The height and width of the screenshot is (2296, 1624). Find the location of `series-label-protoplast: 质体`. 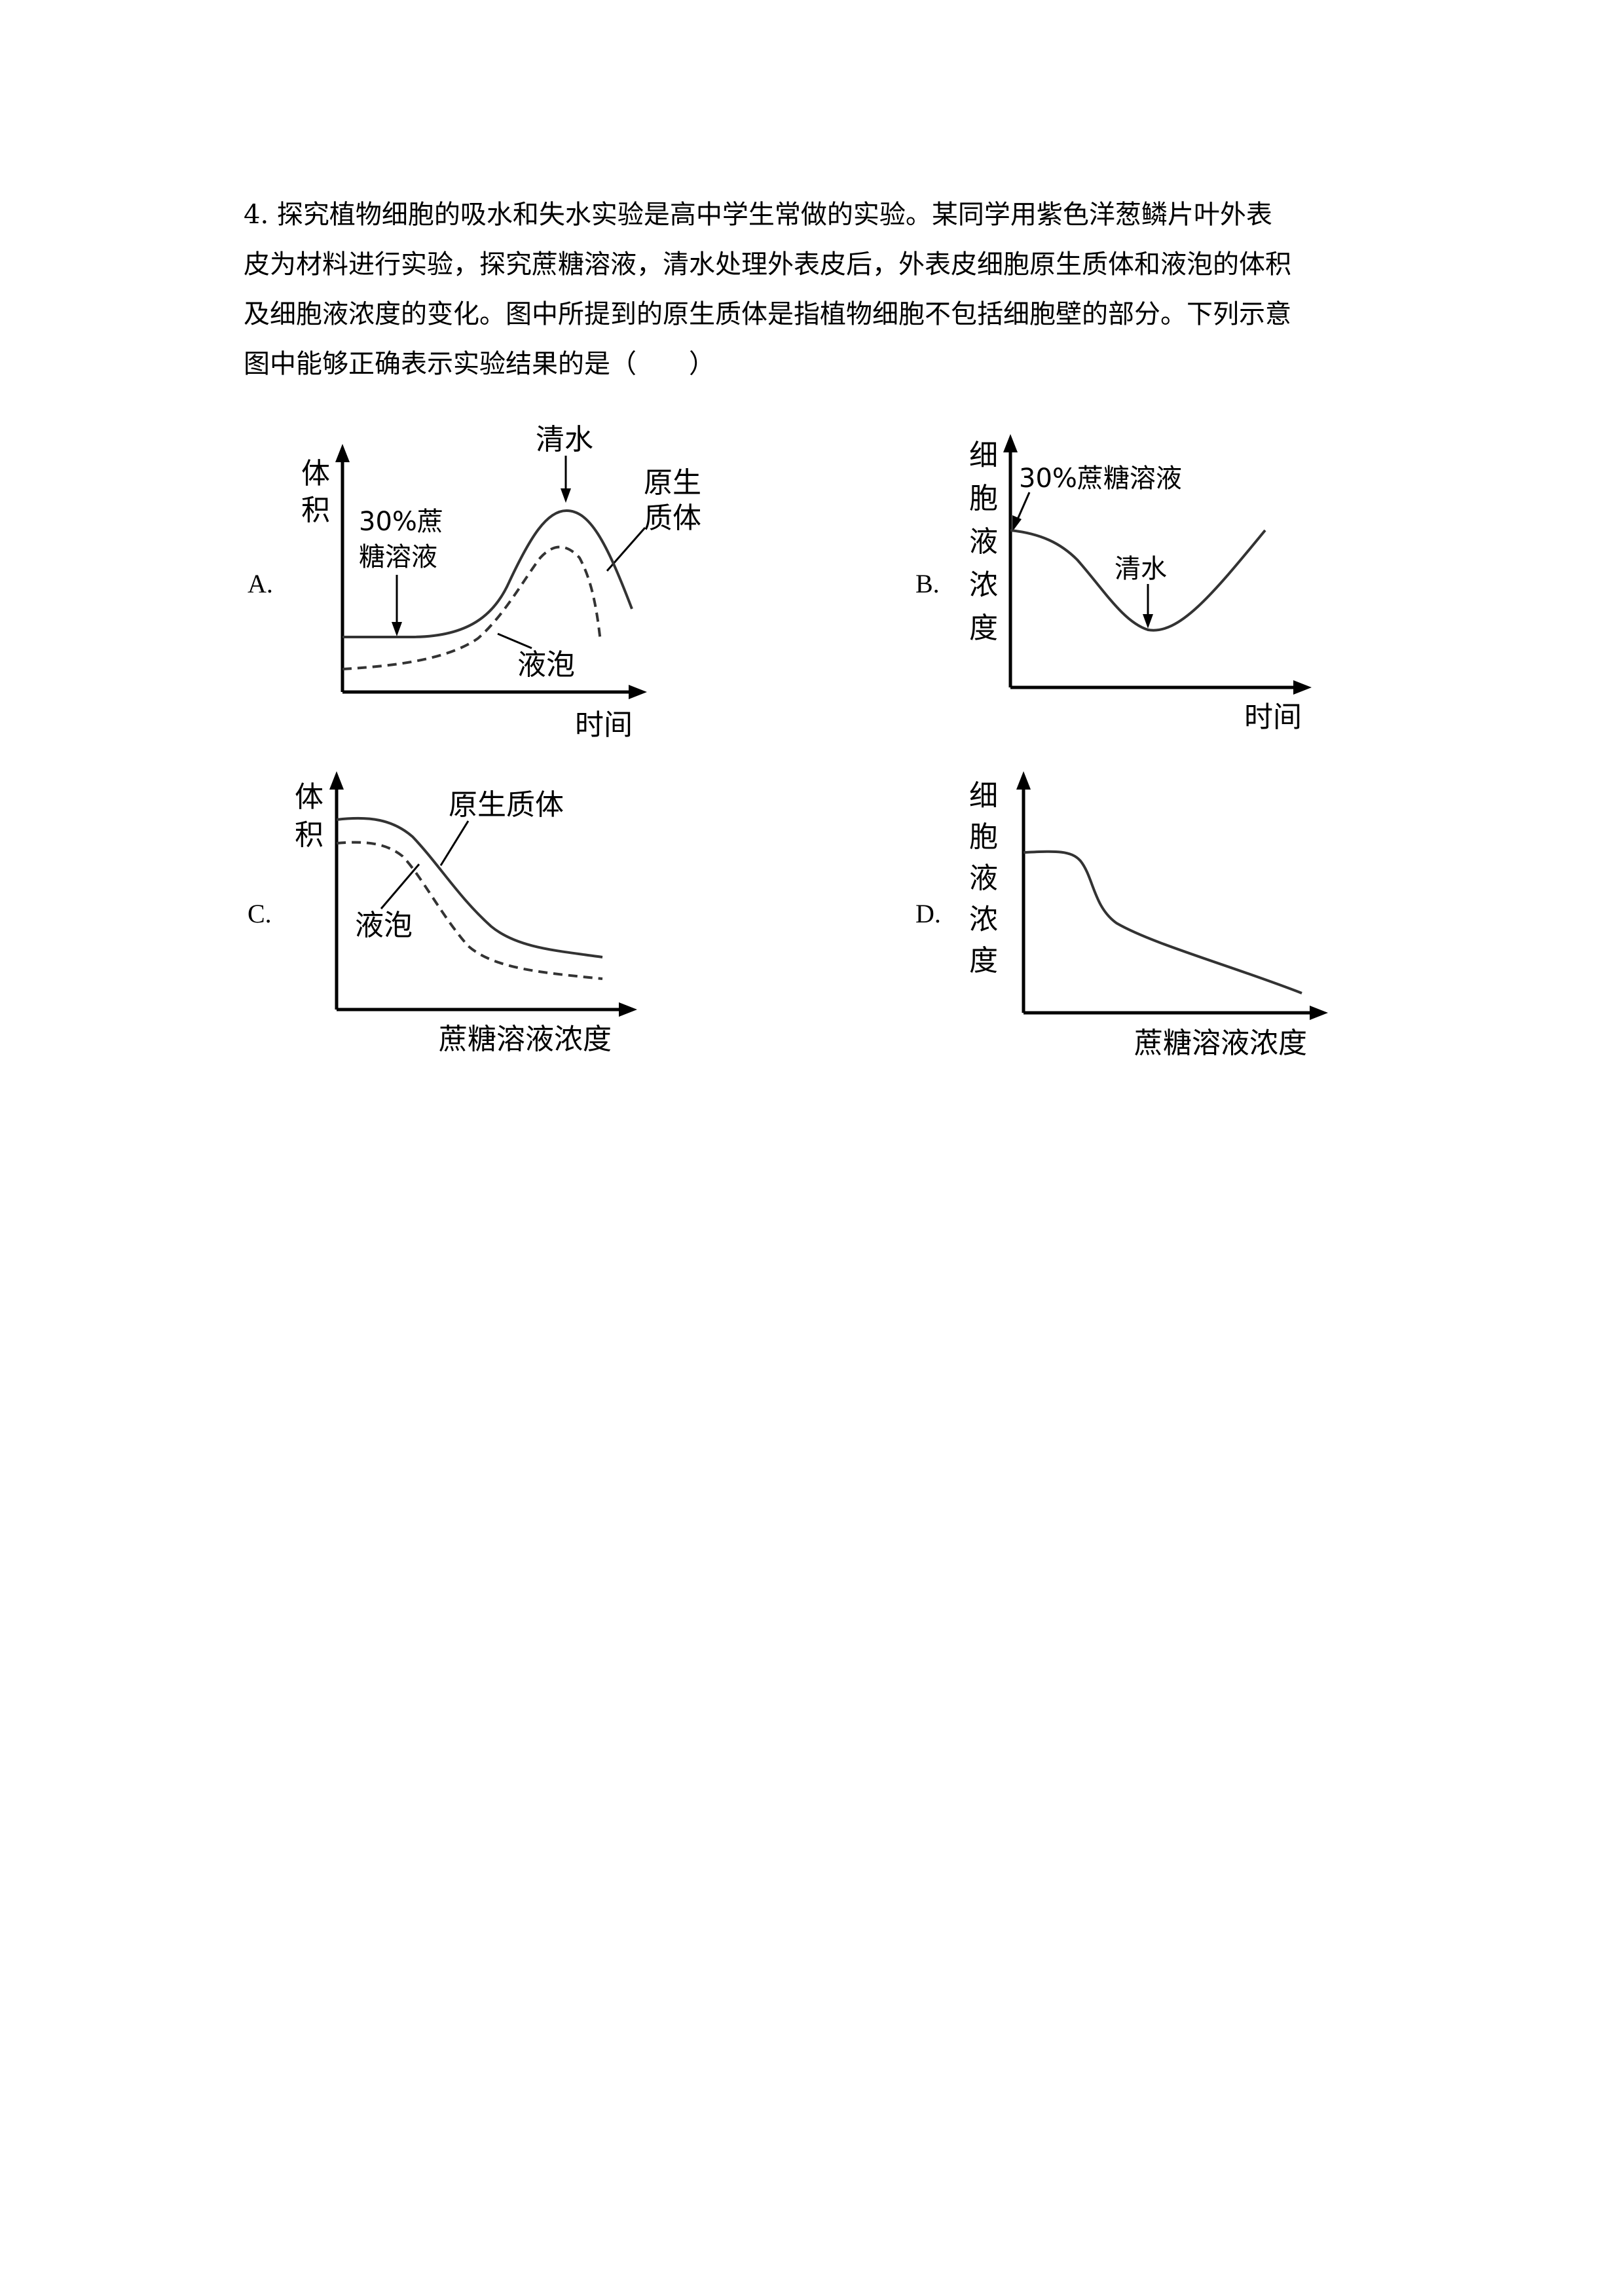

series-label-protoplast: 质体 is located at coordinates (672, 518).